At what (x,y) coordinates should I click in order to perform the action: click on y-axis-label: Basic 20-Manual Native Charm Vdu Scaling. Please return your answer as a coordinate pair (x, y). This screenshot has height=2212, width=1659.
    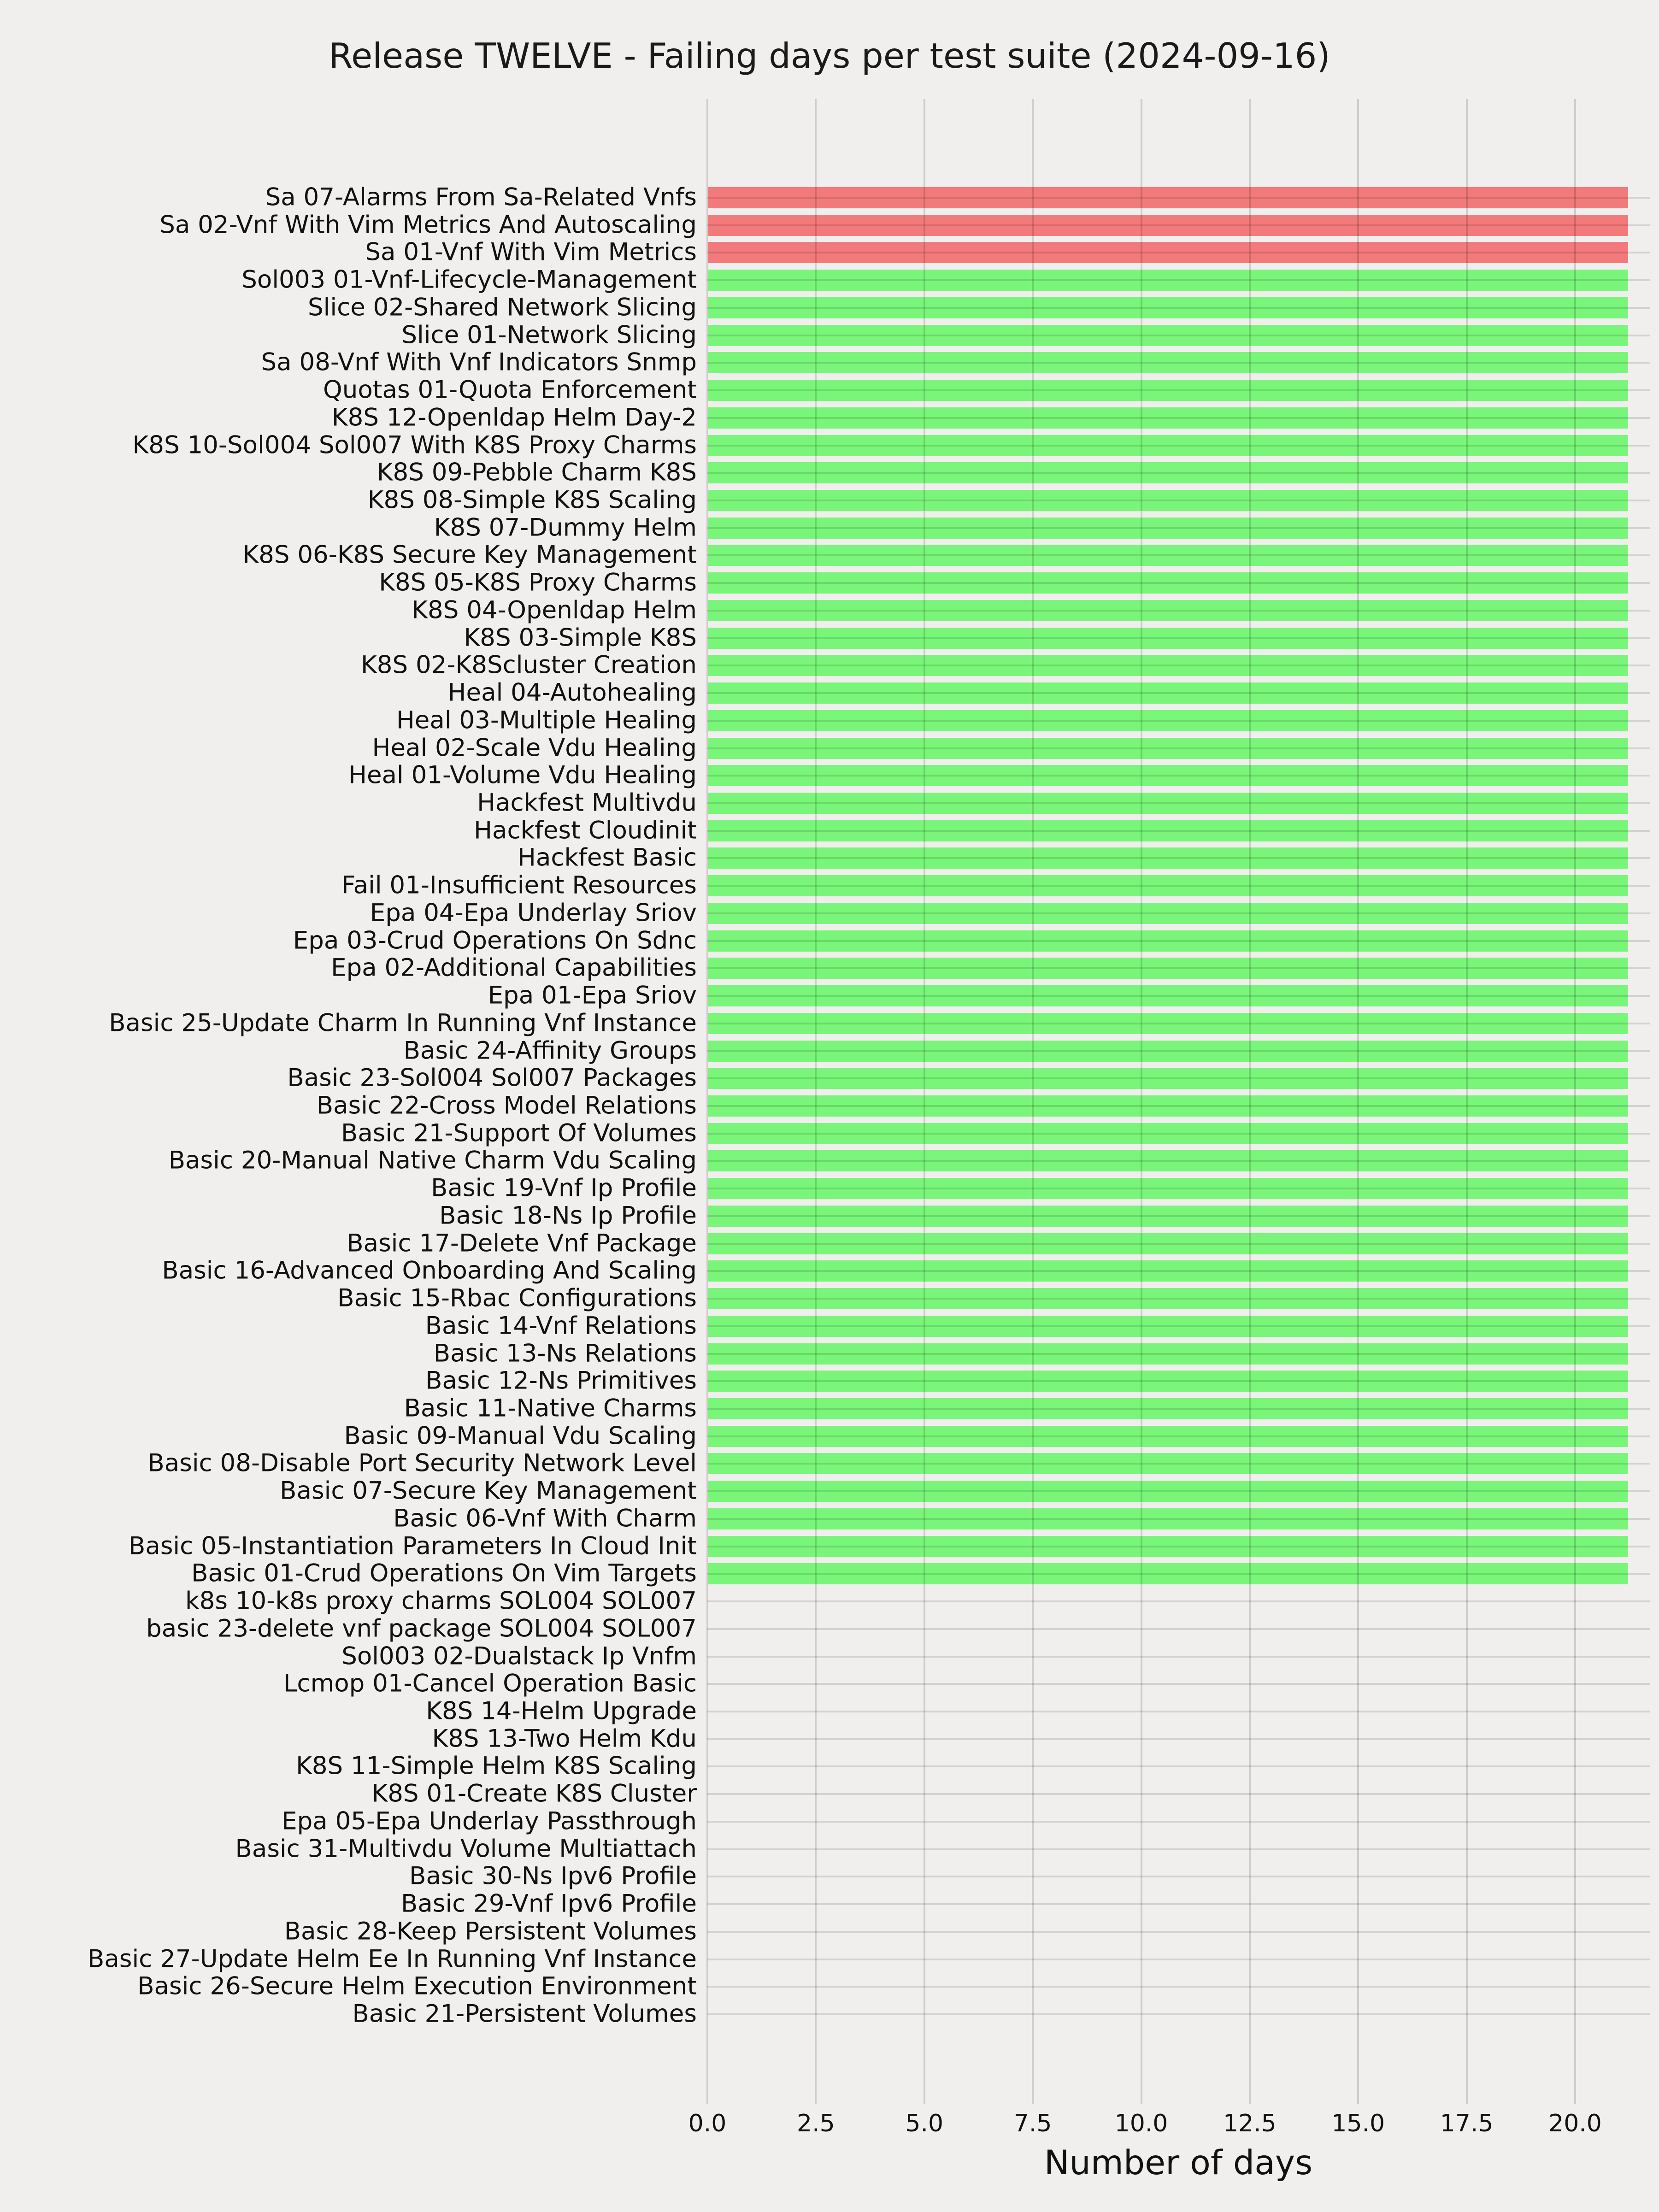
    Looking at the image, I should click on (432, 1160).